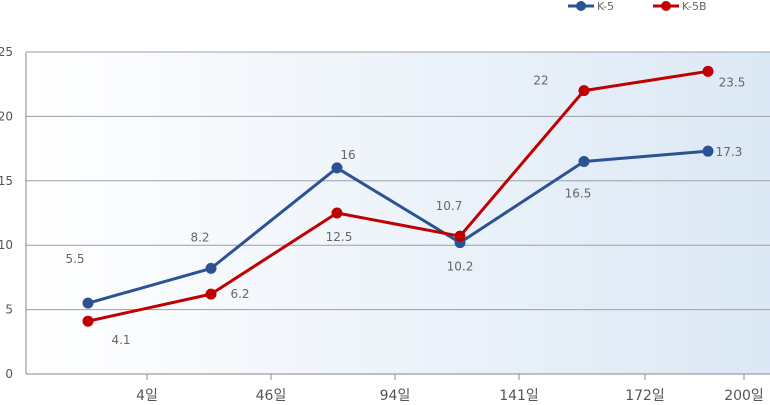 The width and height of the screenshot is (770, 405). I want to click on x-tick-label: 46일, so click(271, 396).